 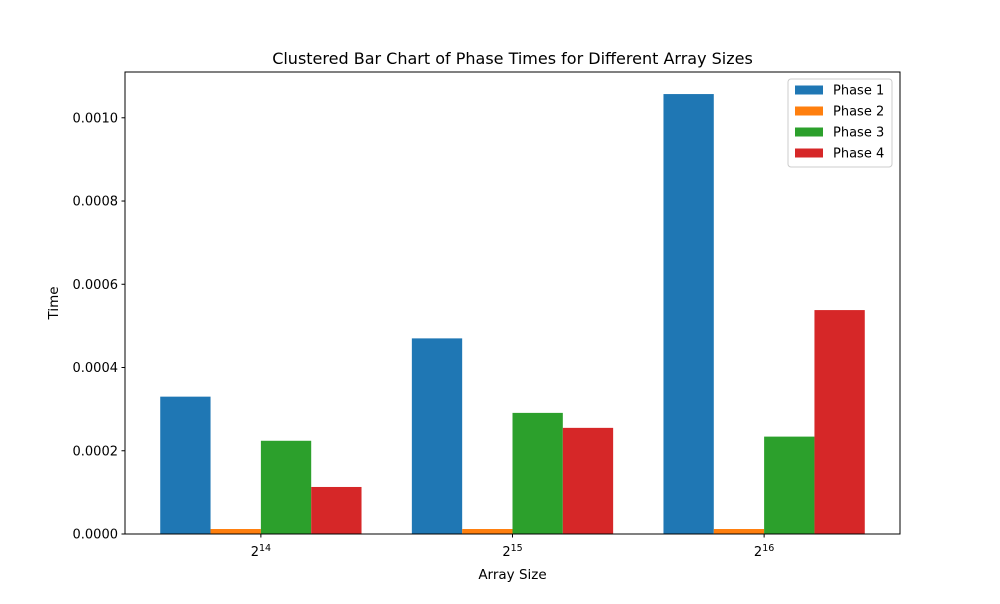 What do you see at coordinates (54, 303) in the screenshot?
I see `y-axis-label: Time` at bounding box center [54, 303].